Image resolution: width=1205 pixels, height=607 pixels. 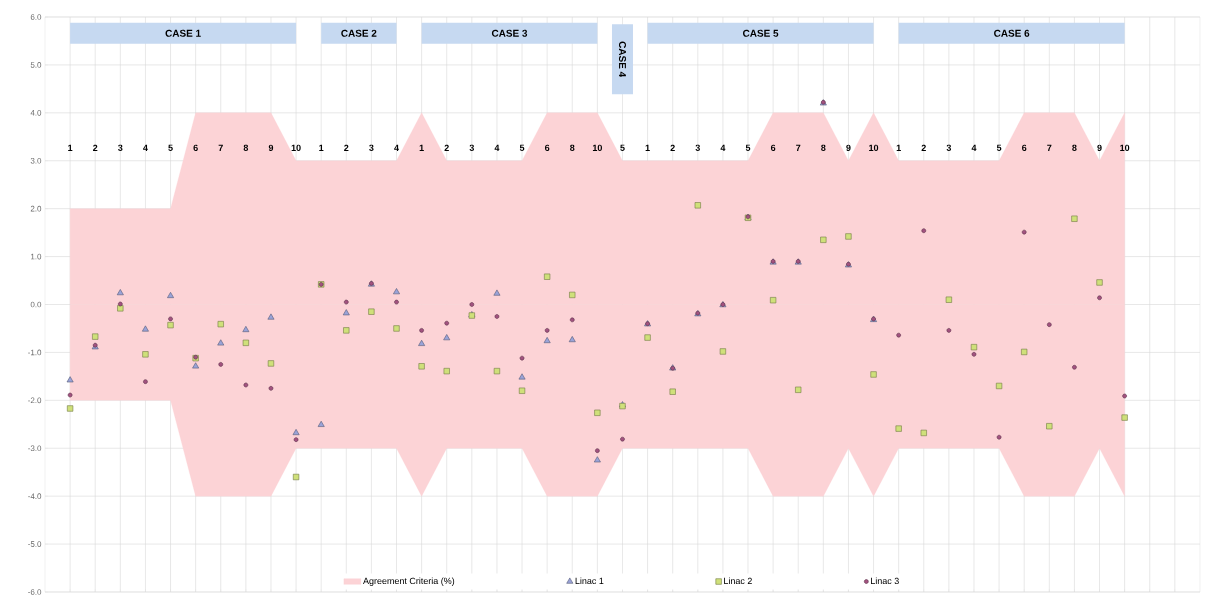 What do you see at coordinates (509, 33) in the screenshot?
I see `annotation: CASE 3` at bounding box center [509, 33].